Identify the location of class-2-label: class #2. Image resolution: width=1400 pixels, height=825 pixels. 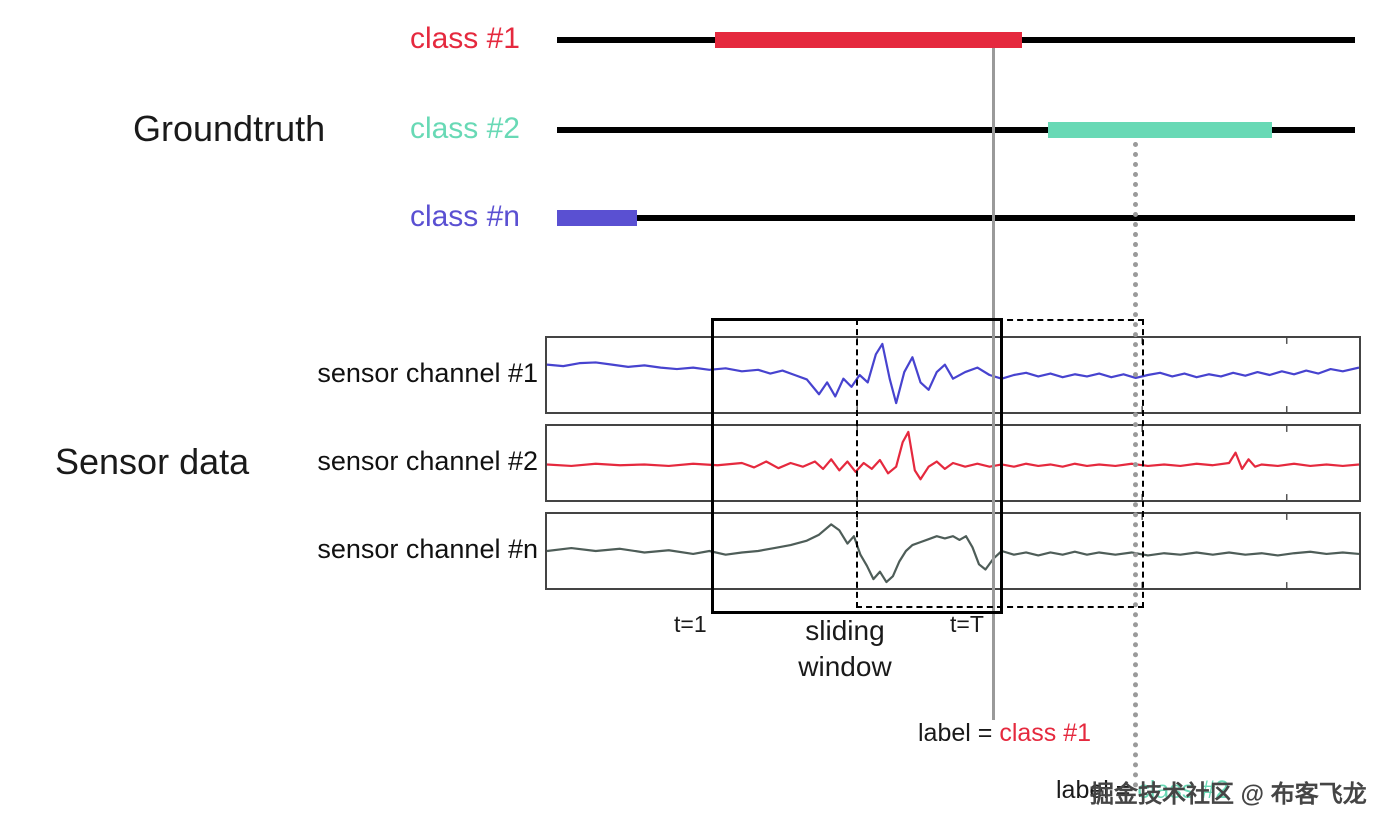
(464, 128).